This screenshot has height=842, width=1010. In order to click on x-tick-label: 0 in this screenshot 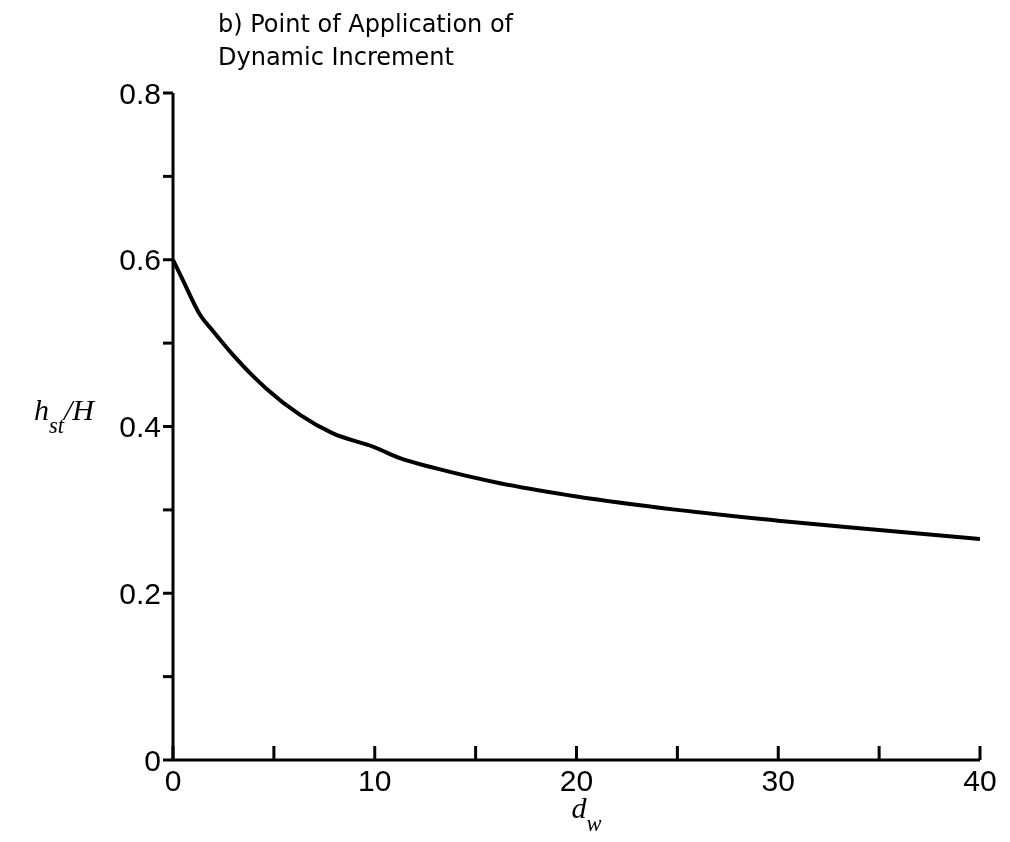, I will do `click(173, 781)`.